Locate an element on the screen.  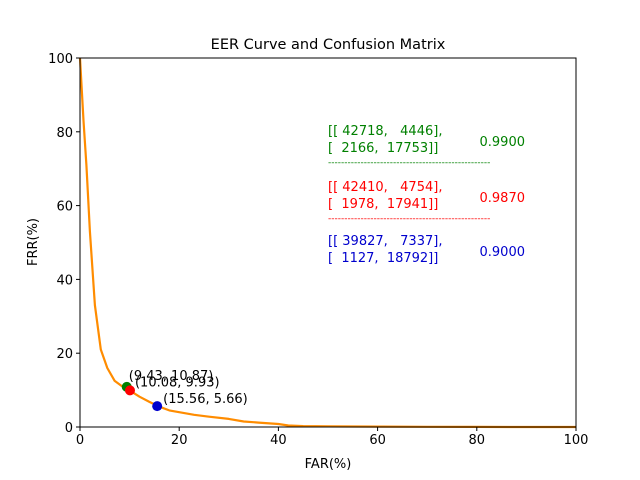
y-axis-label: FRR(%) is located at coordinates (33, 242).